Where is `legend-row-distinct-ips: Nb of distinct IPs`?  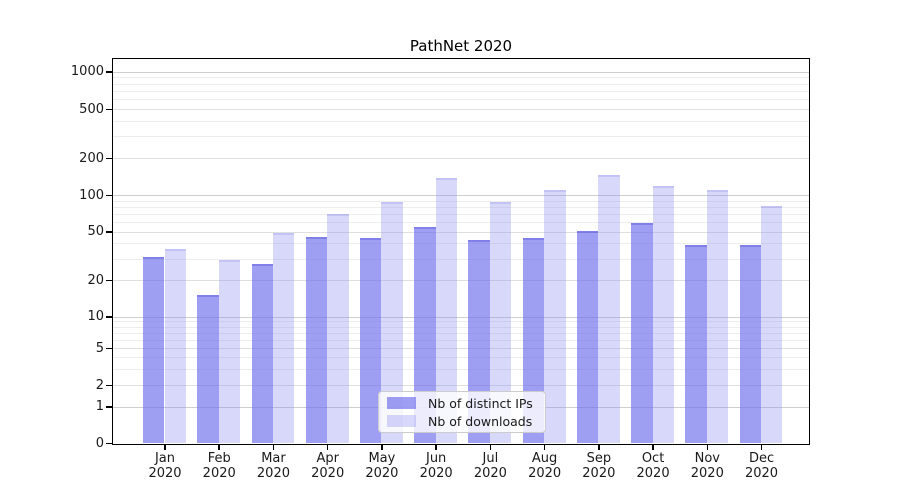
legend-row-distinct-ips: Nb of distinct IPs is located at coordinates (466, 403).